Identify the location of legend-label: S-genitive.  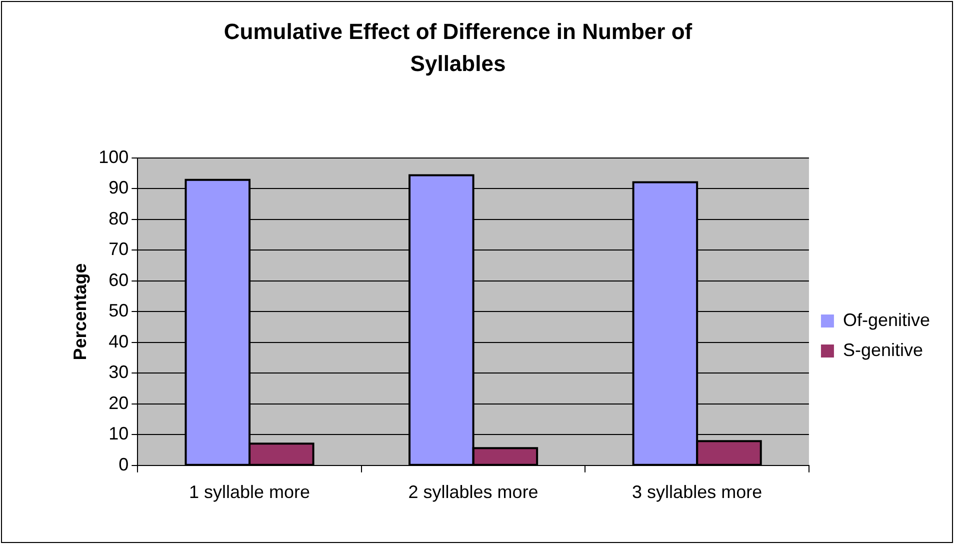
(883, 350).